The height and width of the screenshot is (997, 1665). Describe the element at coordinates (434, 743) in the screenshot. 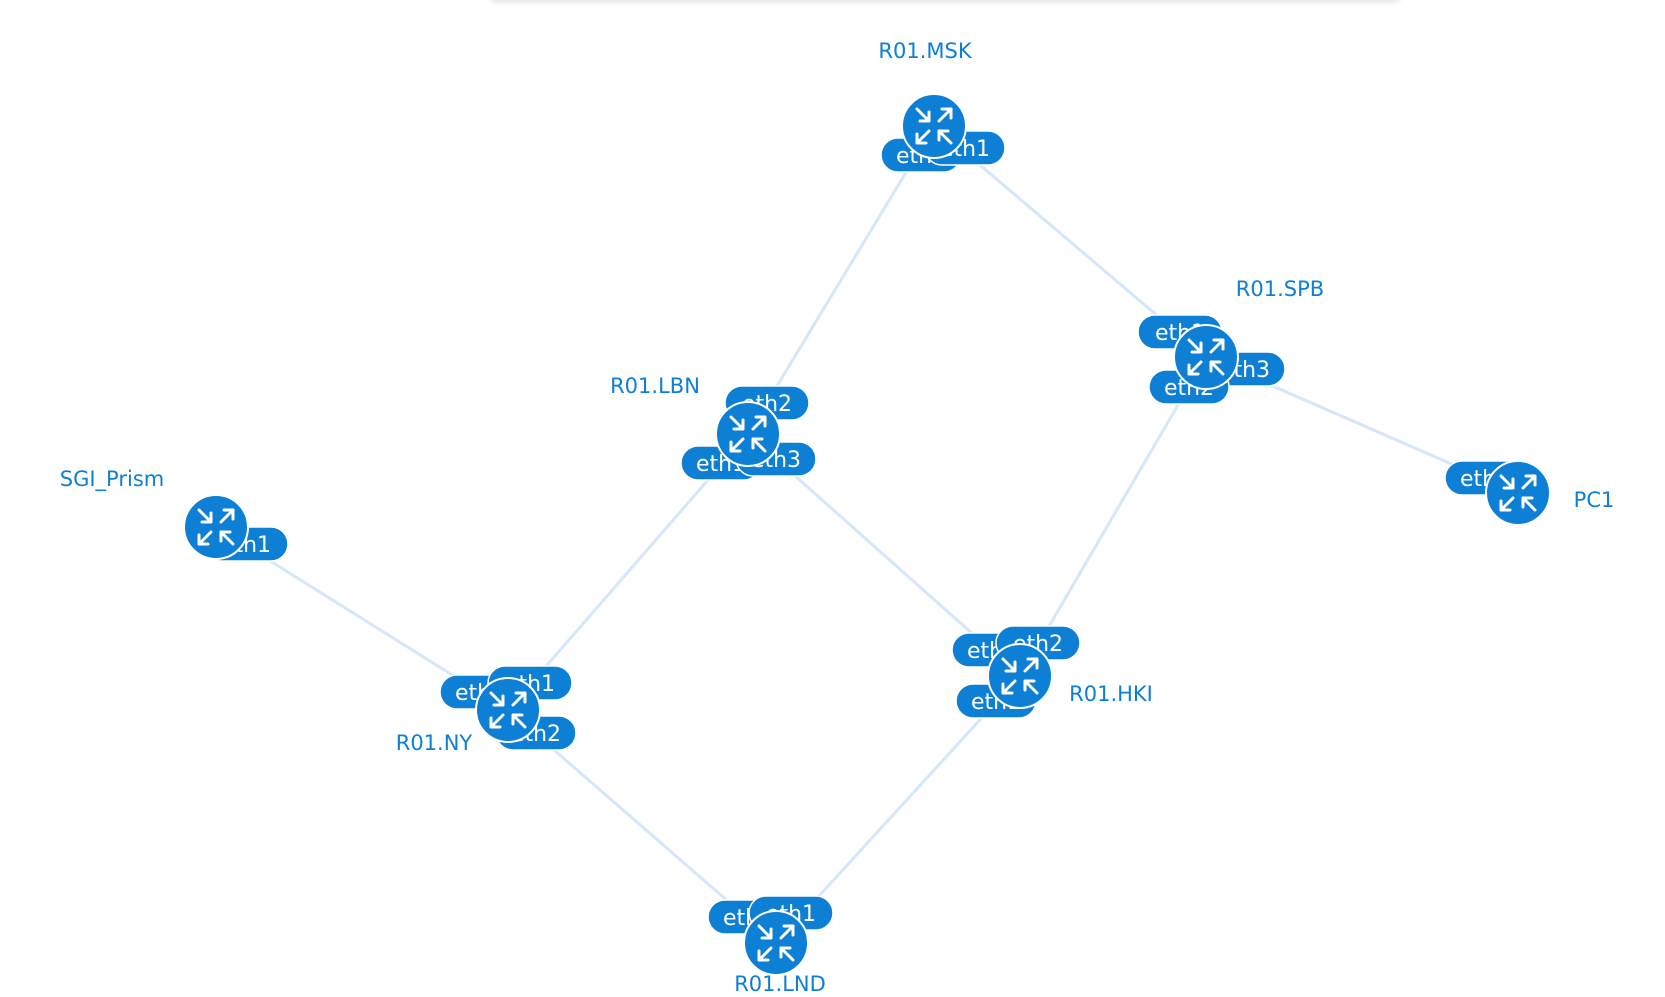

I see `node-label: R01.NY` at that location.